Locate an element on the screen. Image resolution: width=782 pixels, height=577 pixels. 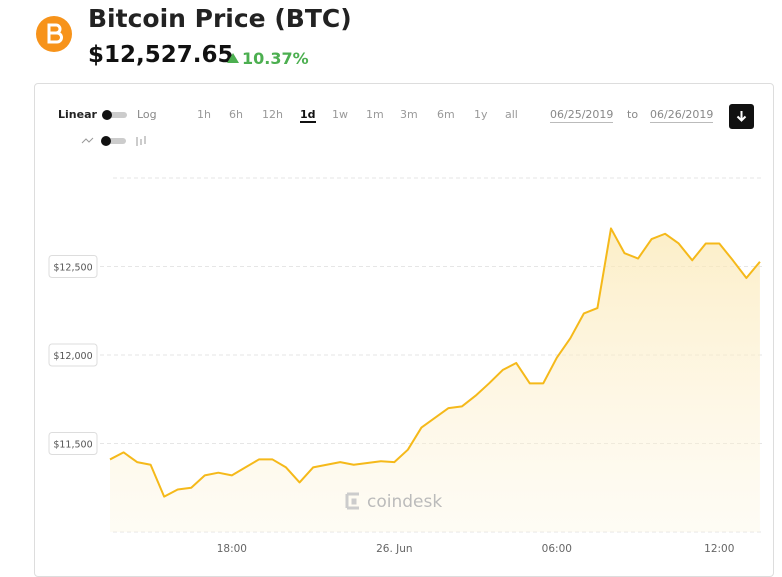
range-option: 1h is located at coordinates (204, 114).